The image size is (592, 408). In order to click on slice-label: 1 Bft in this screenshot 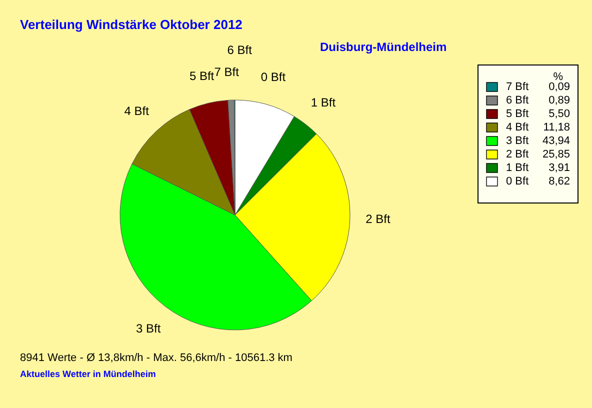, I will do `click(323, 102)`.